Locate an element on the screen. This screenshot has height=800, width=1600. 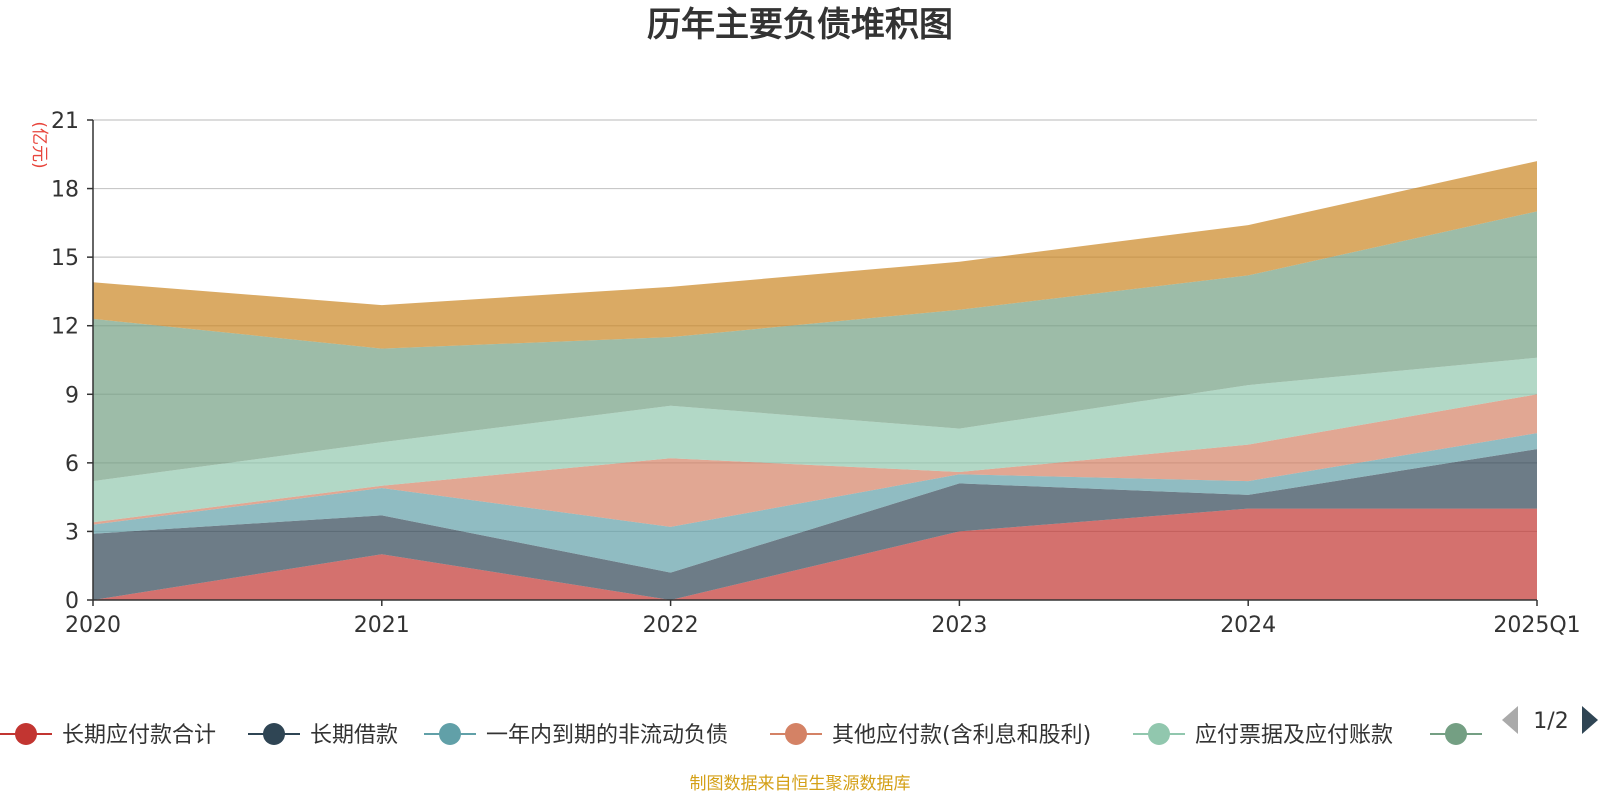
legend-label: 一年内到期的非流动负债 is located at coordinates (607, 735).